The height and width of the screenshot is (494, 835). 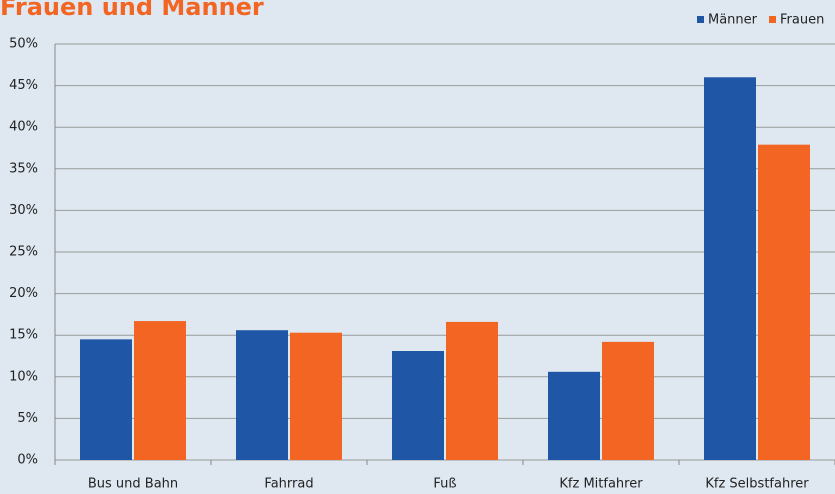 What do you see at coordinates (133, 484) in the screenshot?
I see `x-tick-label: Bus und Bahn` at bounding box center [133, 484].